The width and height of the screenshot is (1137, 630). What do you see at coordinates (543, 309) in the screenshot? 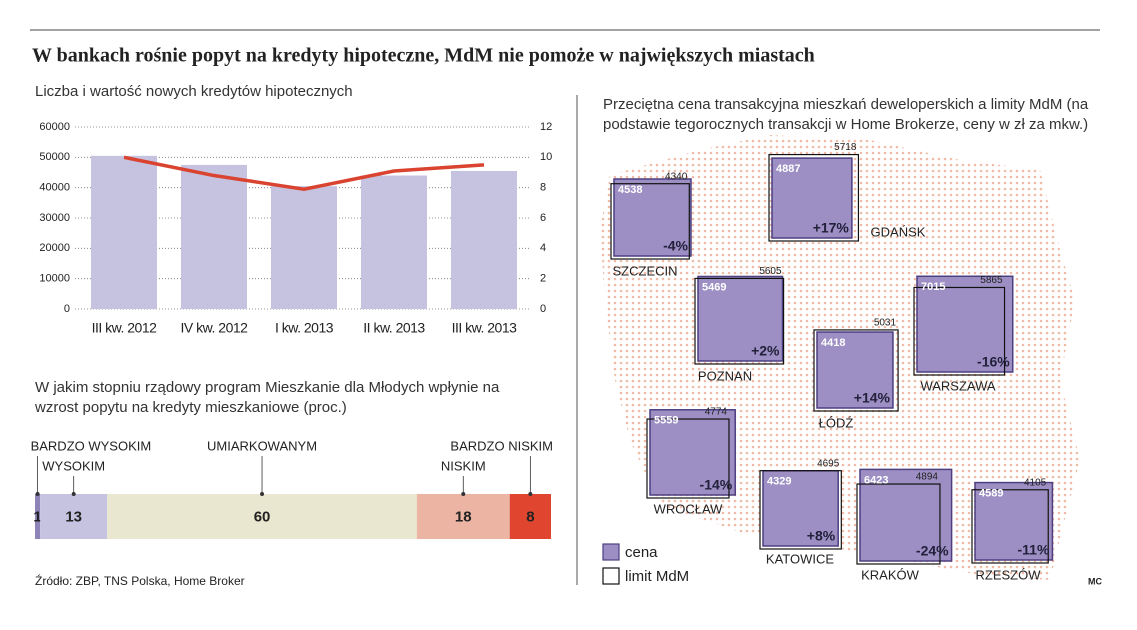
I see `y2-tick-label: 0` at bounding box center [543, 309].